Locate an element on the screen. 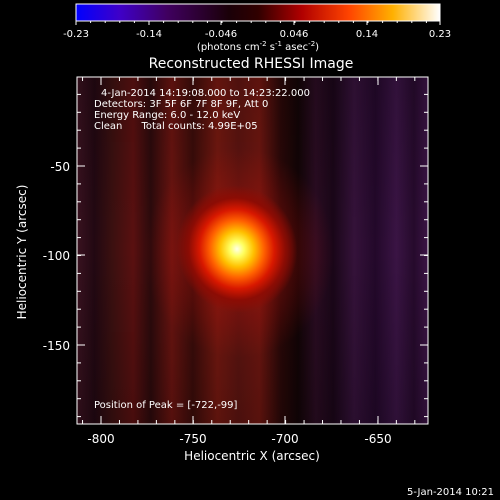 The height and width of the screenshot is (500, 500). colorbar-tick-label: 0.046 is located at coordinates (294, 34).